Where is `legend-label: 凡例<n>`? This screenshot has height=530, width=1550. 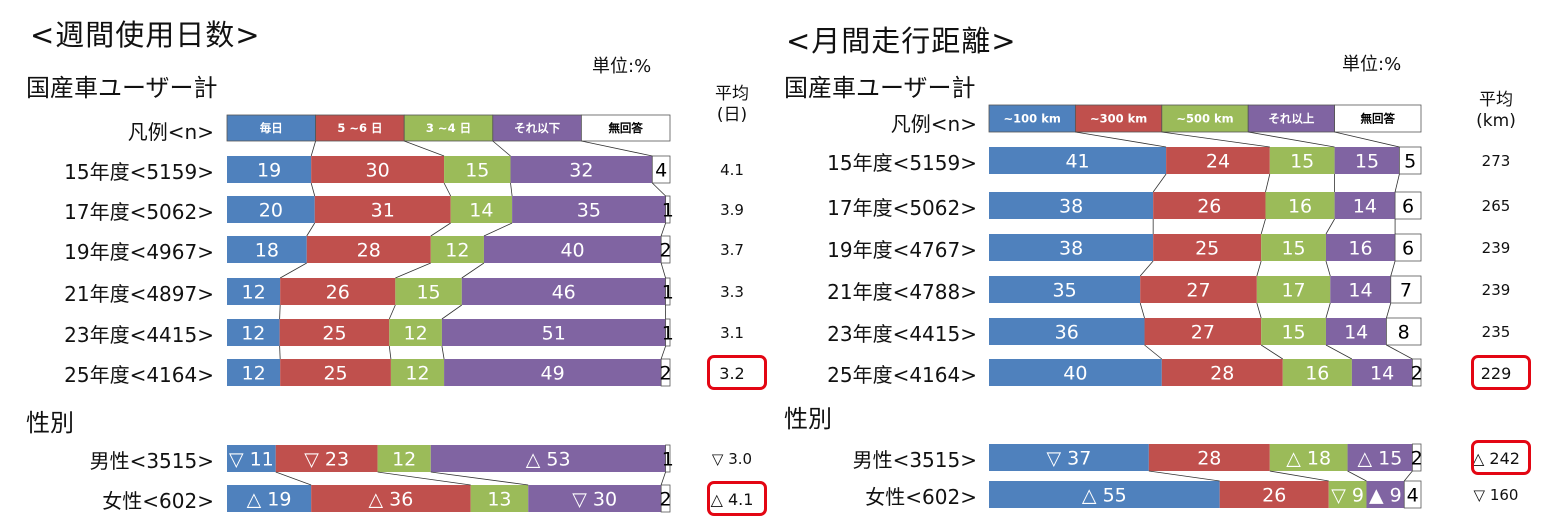 legend-label: 凡例<n> is located at coordinates (170, 132).